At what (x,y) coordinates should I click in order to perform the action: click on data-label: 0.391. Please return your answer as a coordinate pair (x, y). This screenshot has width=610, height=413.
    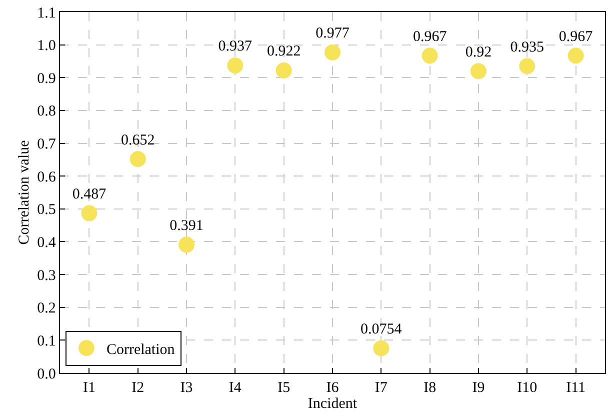
    Looking at the image, I should click on (187, 226).